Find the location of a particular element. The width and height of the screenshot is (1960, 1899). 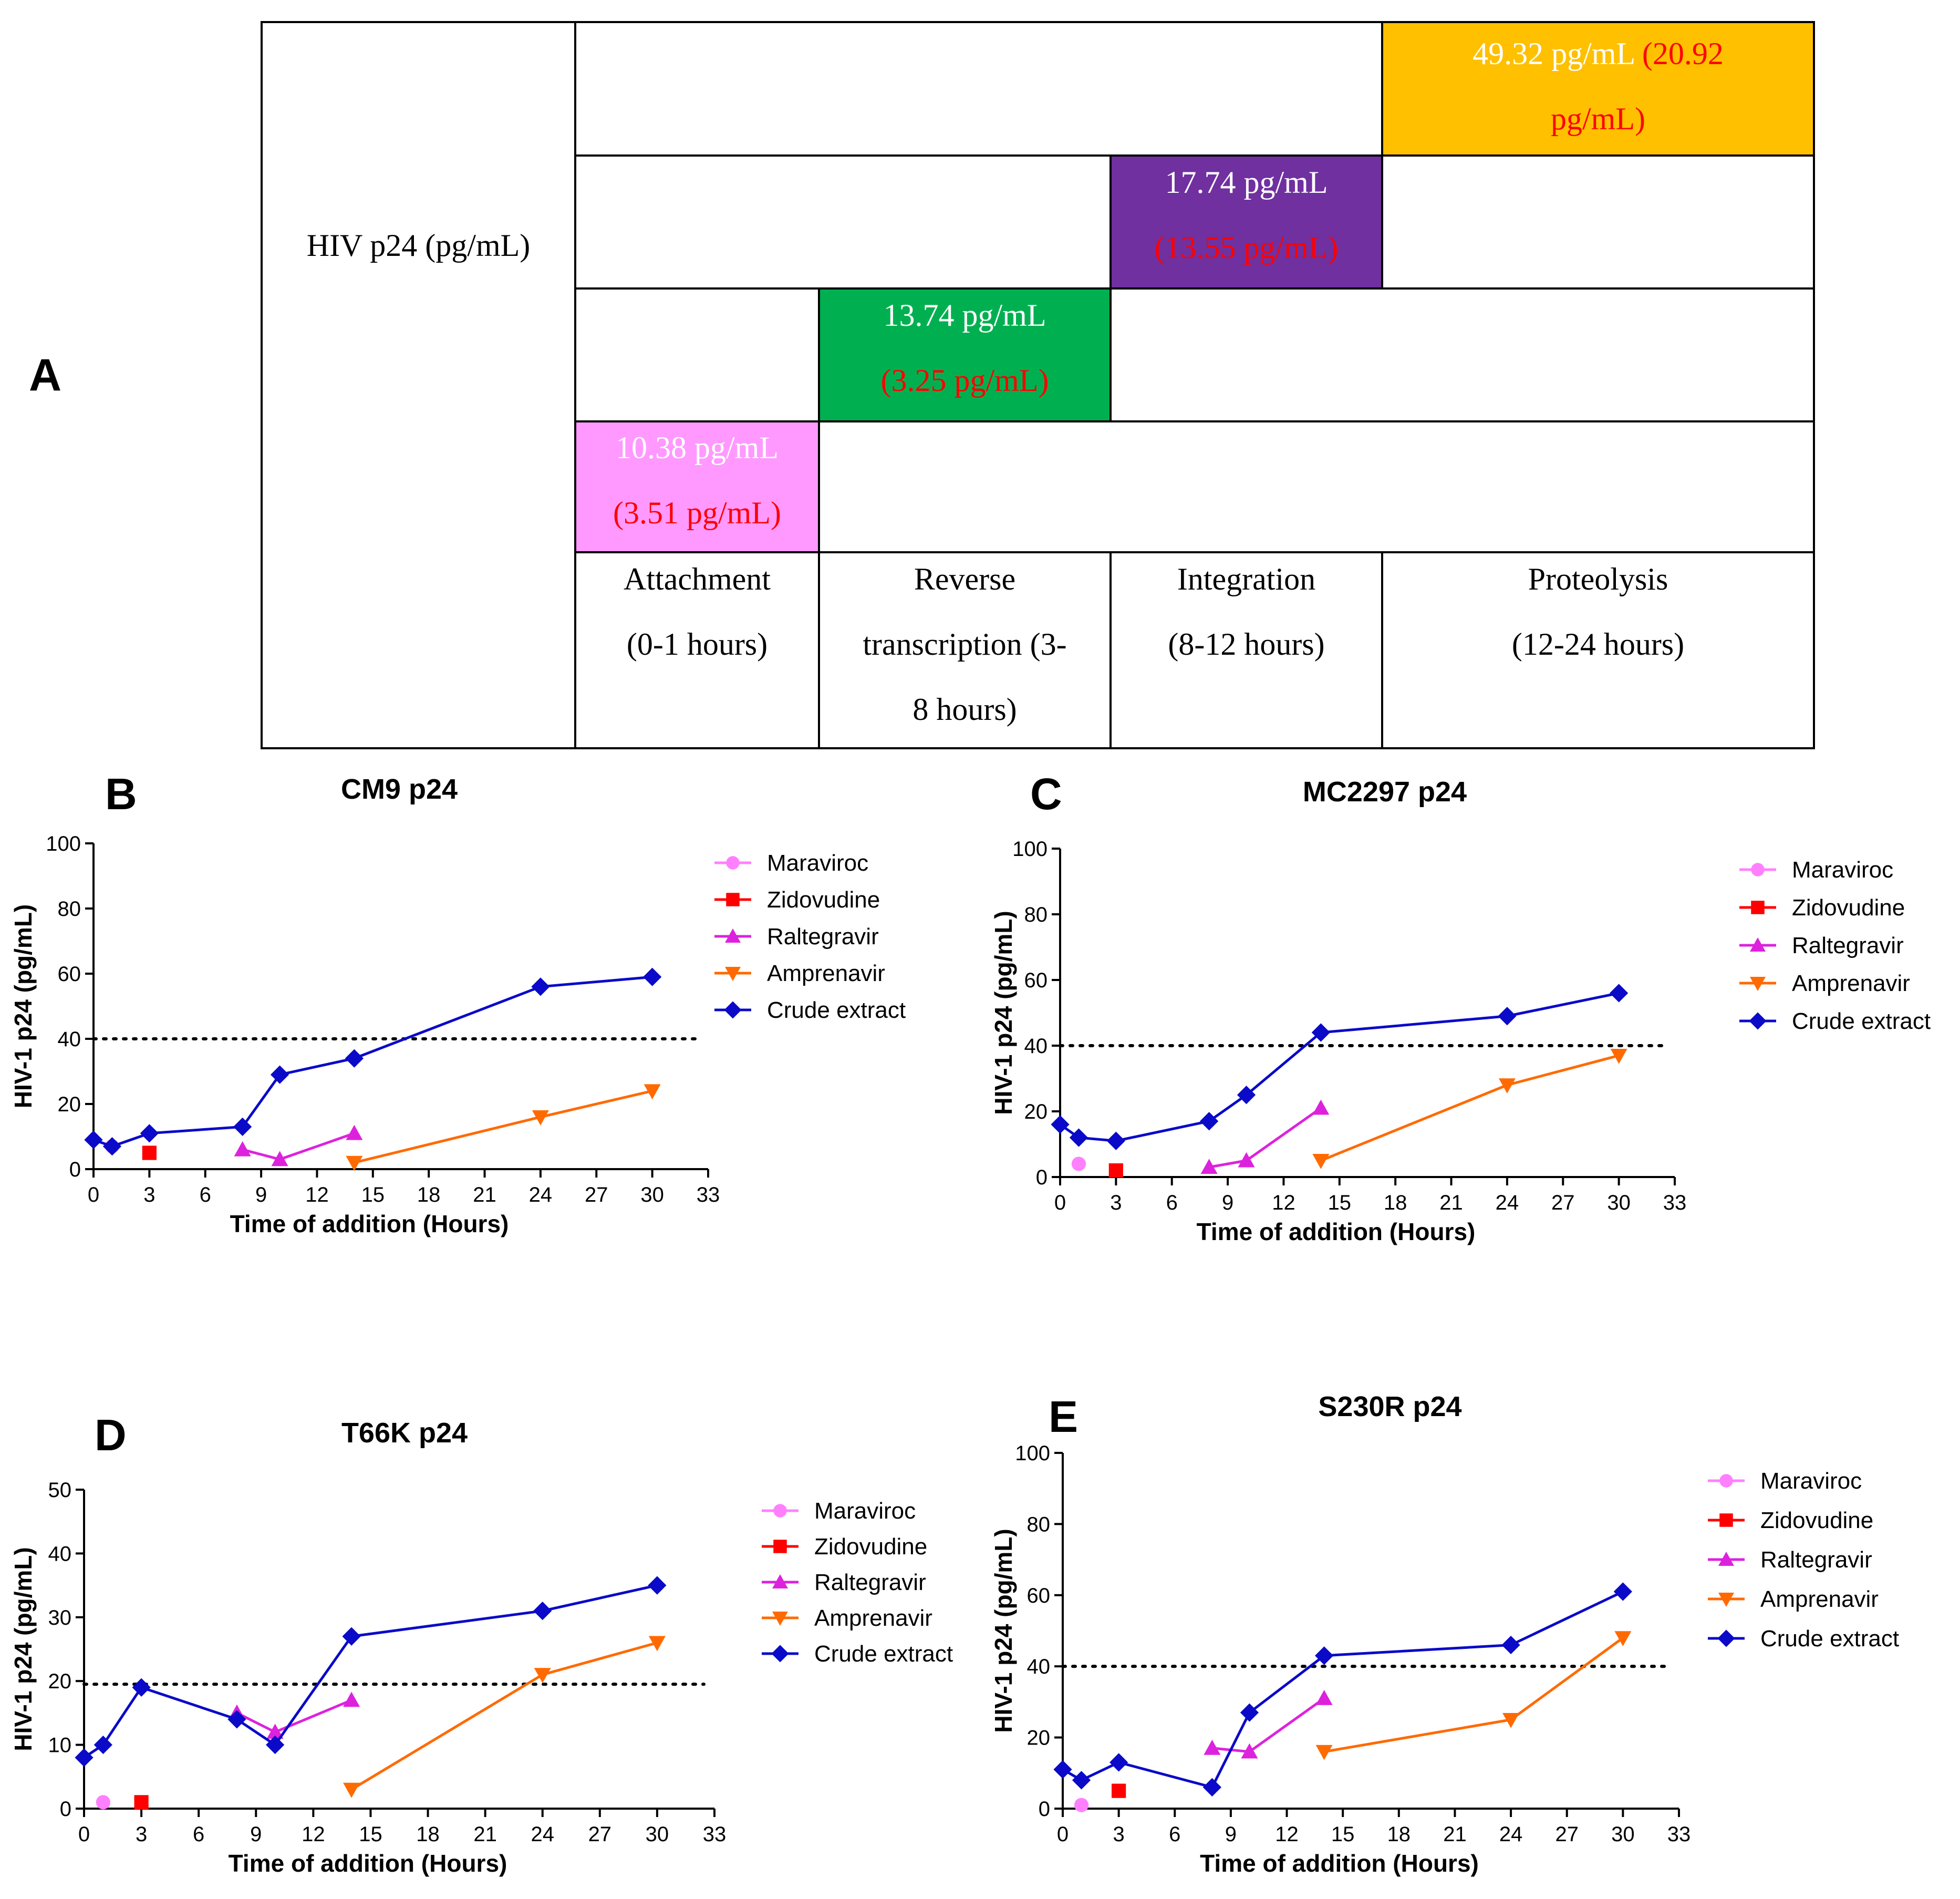

chart-d-title: T66K p24 is located at coordinates (404, 1433).